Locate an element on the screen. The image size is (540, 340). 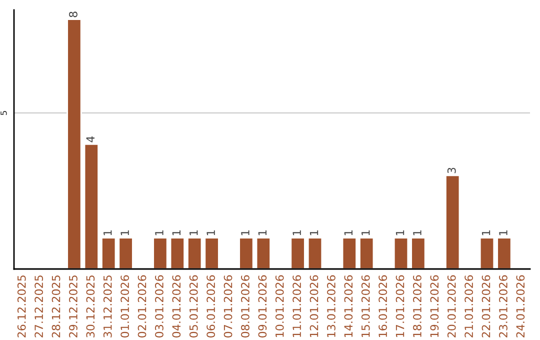
x-tick-label: 22.01.2026 is located at coordinates (486, 306).